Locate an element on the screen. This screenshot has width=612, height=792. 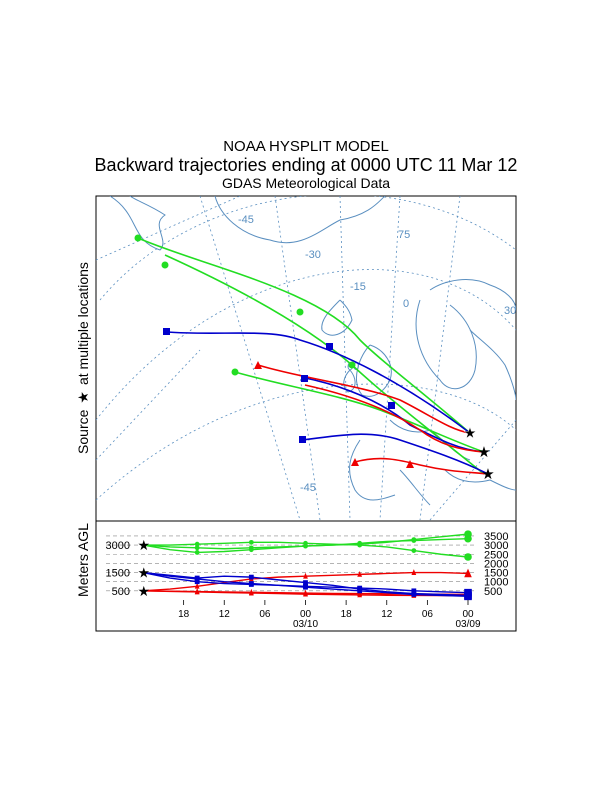
source-star-1: ★ is located at coordinates (469, 433).